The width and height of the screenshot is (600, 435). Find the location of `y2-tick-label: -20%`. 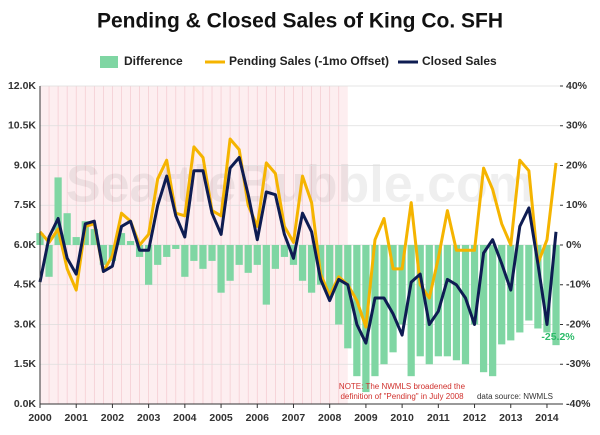

y2-tick-label: -20% is located at coordinates (578, 324).